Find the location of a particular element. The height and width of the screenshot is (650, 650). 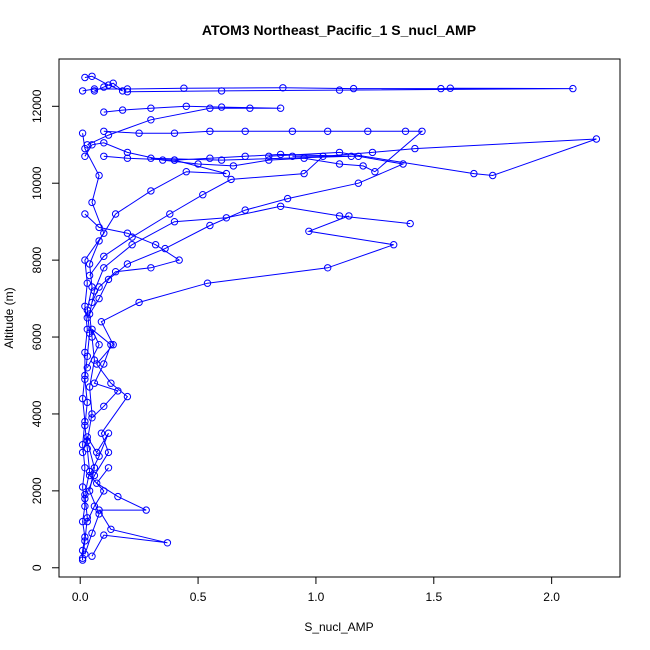

y-tick-label: 10000 is located at coordinates (37, 183).